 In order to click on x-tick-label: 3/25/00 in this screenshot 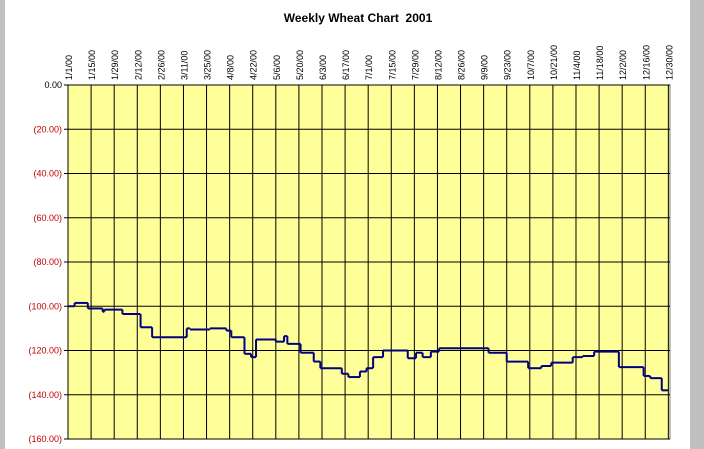, I will do `click(208, 65)`.